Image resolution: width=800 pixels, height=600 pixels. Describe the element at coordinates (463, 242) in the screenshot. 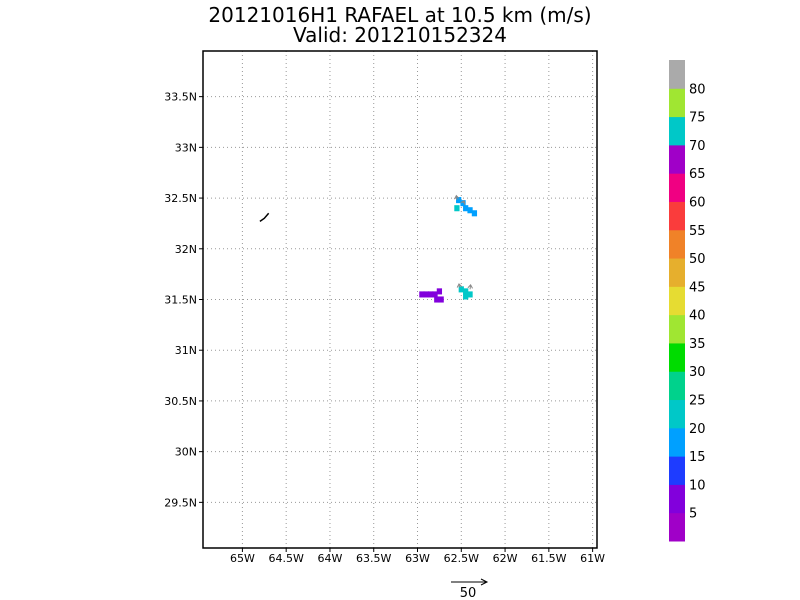

I see `wind-vectors` at that location.